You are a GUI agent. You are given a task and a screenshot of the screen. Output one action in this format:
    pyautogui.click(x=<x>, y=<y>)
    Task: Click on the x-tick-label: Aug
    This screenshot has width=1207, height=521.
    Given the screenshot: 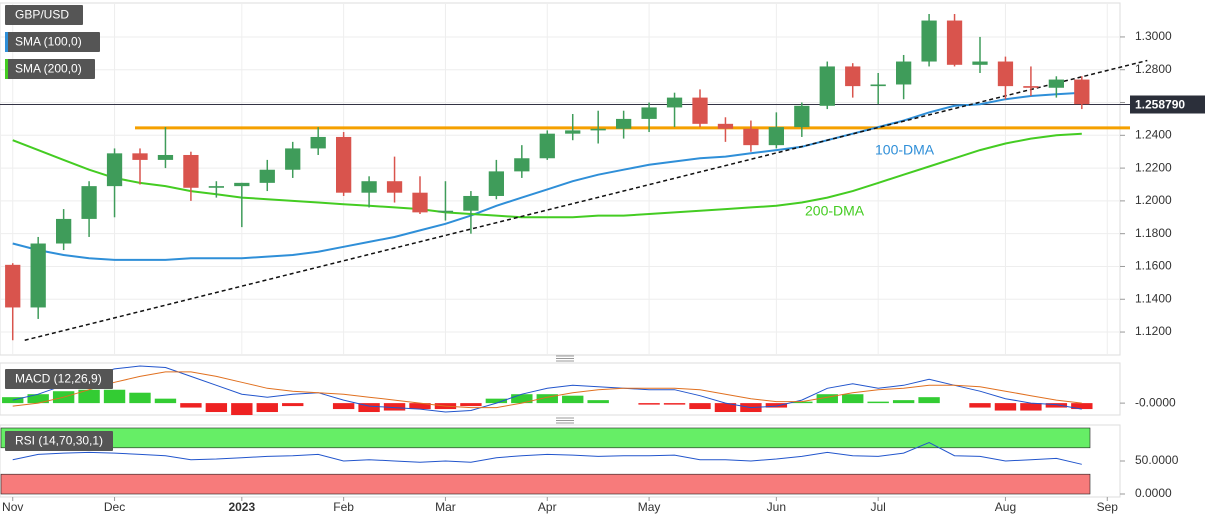 What is the action you would take?
    pyautogui.click(x=1005, y=507)
    